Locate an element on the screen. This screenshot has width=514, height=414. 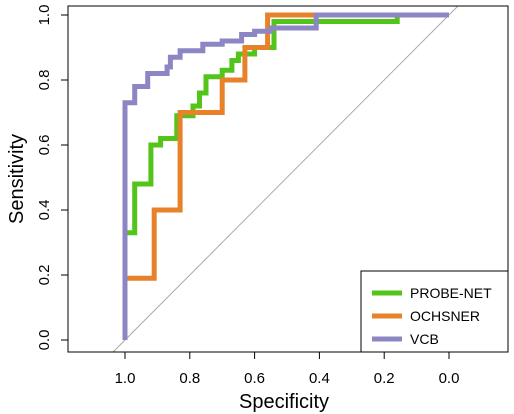
y-tick-label: 0.0 is located at coordinates (44, 340).